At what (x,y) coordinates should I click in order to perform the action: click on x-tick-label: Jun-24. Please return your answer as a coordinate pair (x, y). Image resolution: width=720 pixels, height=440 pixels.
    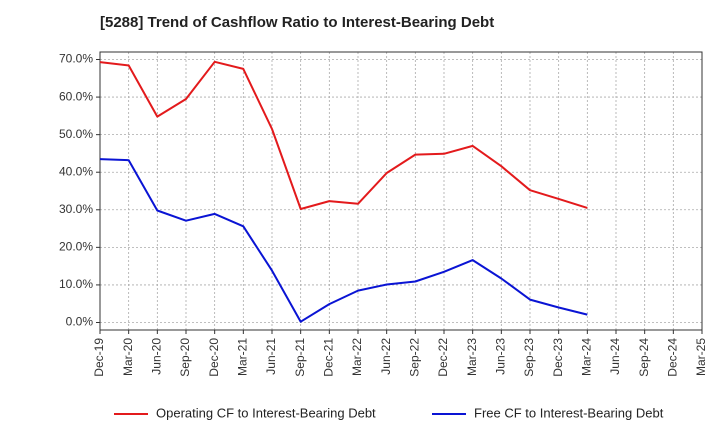
    Looking at the image, I should click on (615, 356).